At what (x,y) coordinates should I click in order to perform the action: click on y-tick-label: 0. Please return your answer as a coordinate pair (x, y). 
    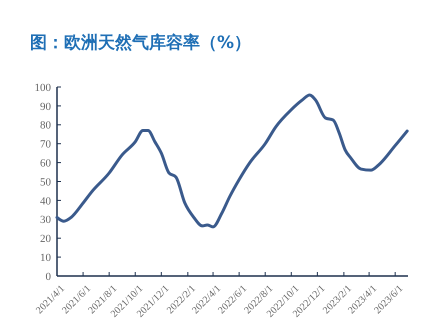
    Looking at the image, I should click on (49, 276).